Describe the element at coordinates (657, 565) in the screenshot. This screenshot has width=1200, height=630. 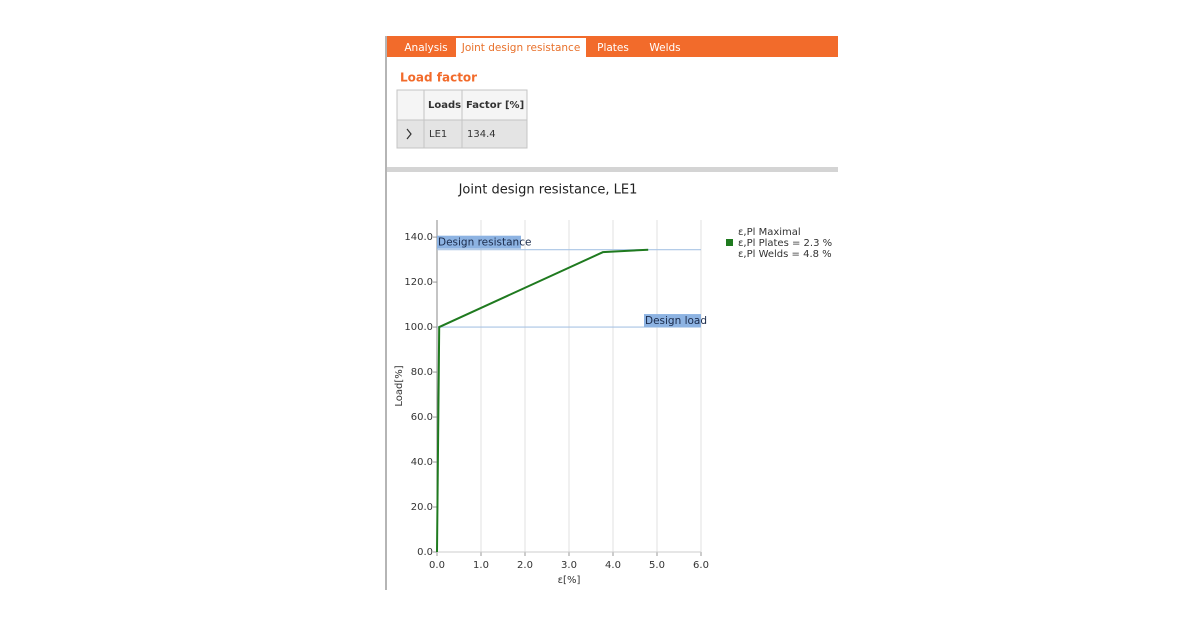
I see `x-tick-label: 5.0` at that location.